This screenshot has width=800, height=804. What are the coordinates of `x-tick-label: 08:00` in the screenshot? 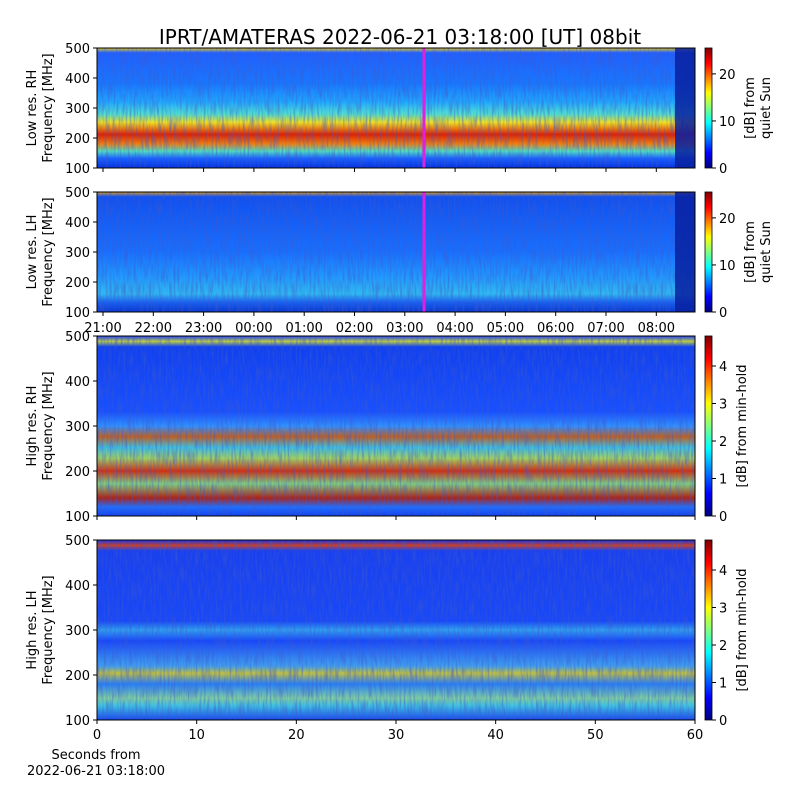 It's located at (656, 328).